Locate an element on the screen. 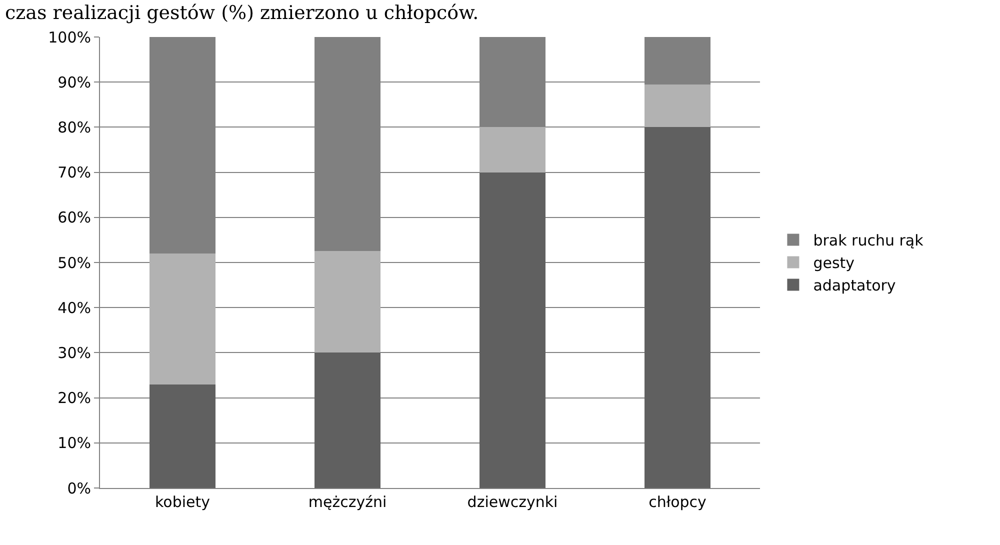 The image size is (1000, 545). y-tick-label: 40% is located at coordinates (74, 307).